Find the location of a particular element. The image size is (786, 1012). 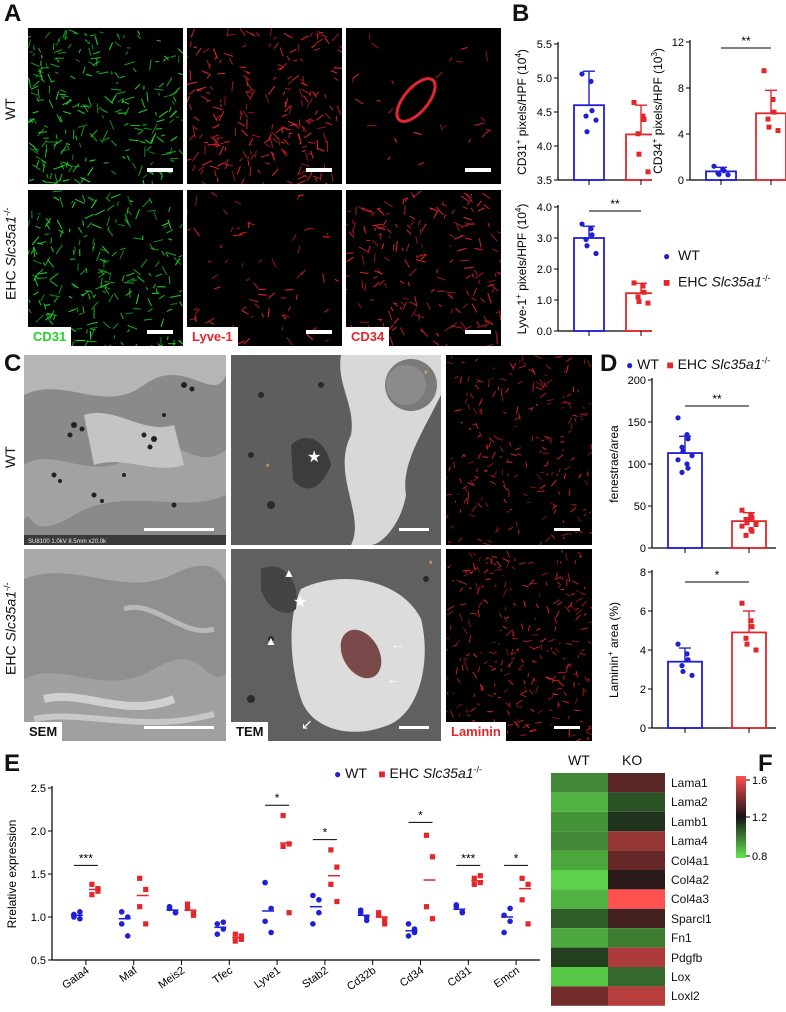

y-tick-label: 4 is located at coordinates (681, 135).